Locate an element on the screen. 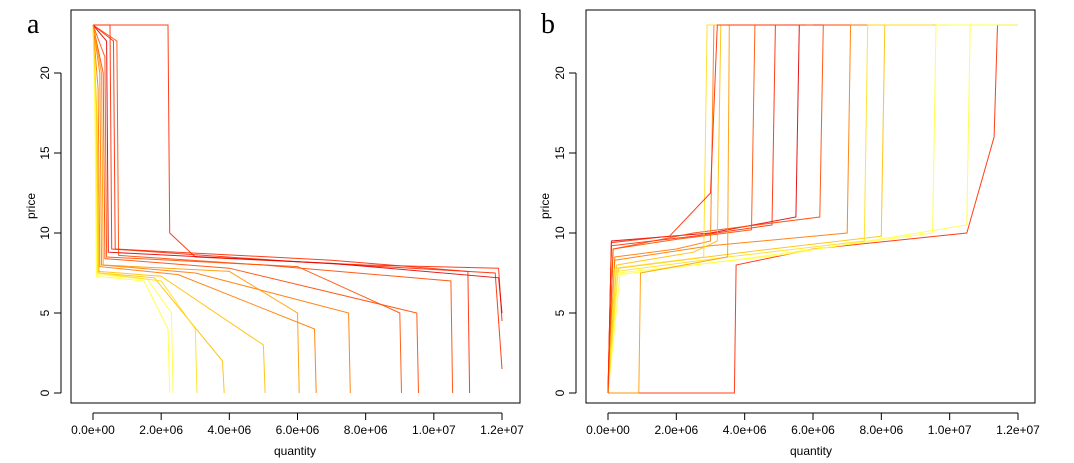 Image resolution: width=1074 pixels, height=463 pixels. panel-b-letter: b is located at coordinates (548, 24).